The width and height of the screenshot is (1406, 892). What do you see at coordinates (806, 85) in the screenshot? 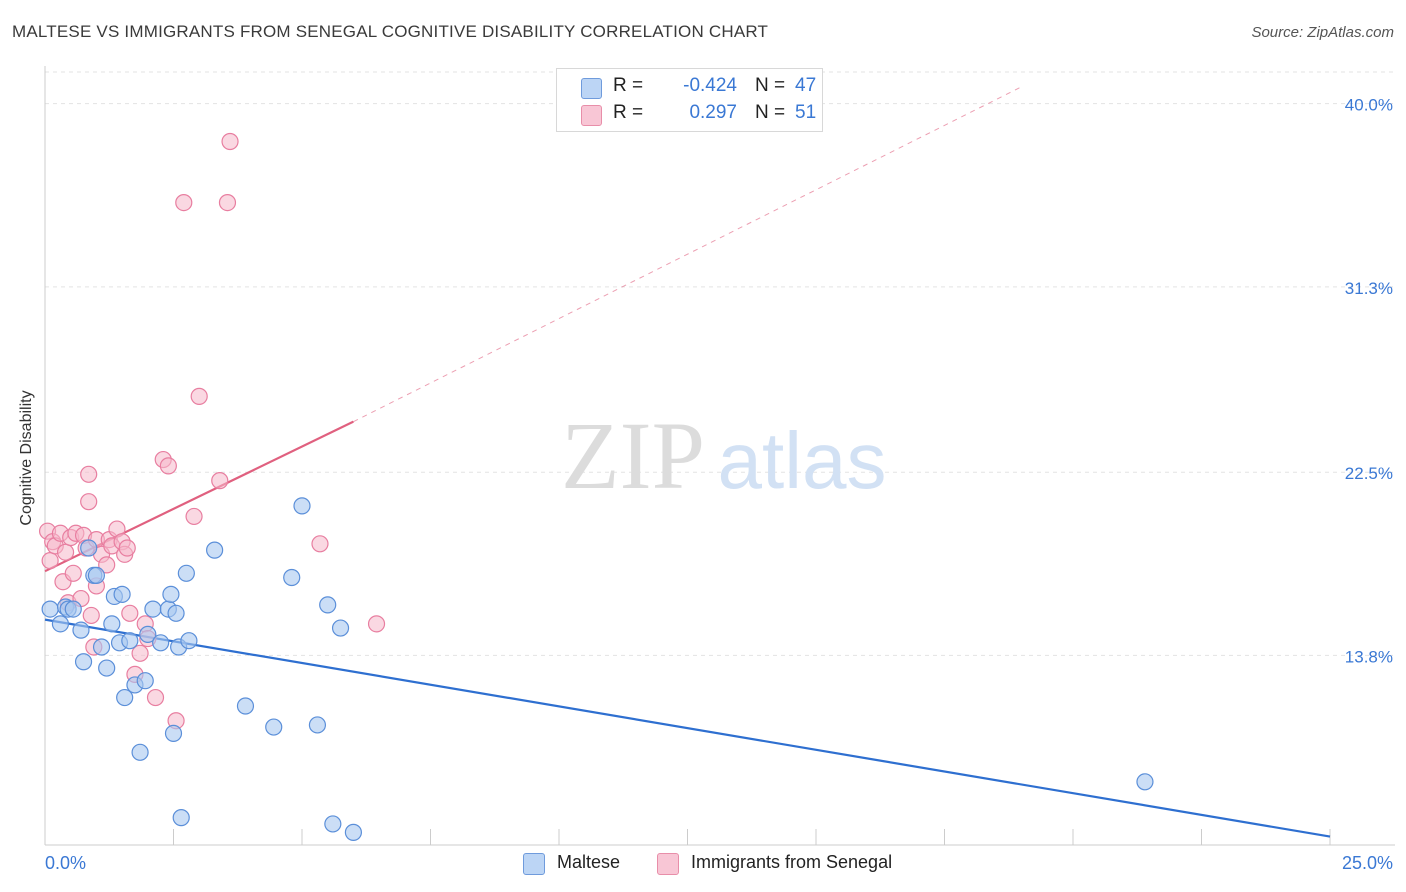
I see `n-value: 47` at bounding box center [806, 85].